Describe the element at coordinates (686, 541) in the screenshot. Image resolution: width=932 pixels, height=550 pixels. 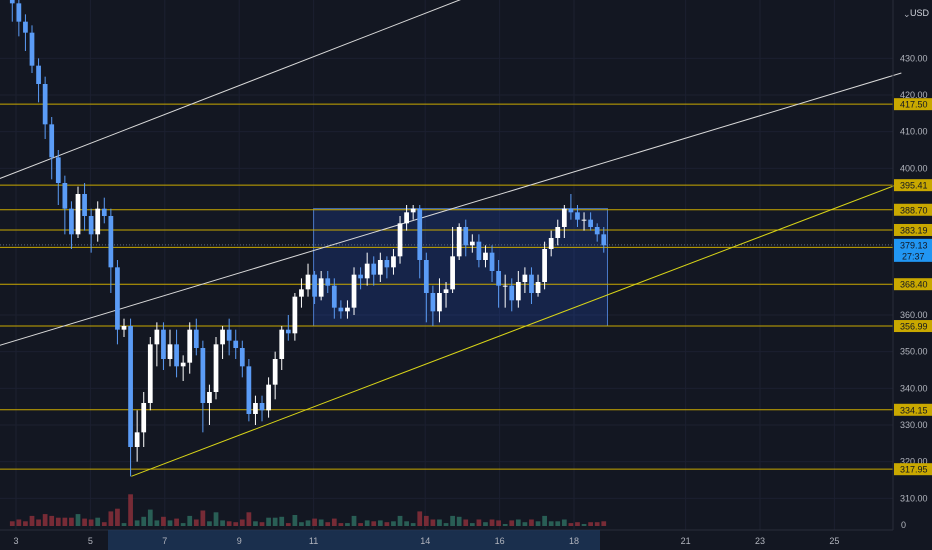
I see `time-tick-label: 21` at that location.